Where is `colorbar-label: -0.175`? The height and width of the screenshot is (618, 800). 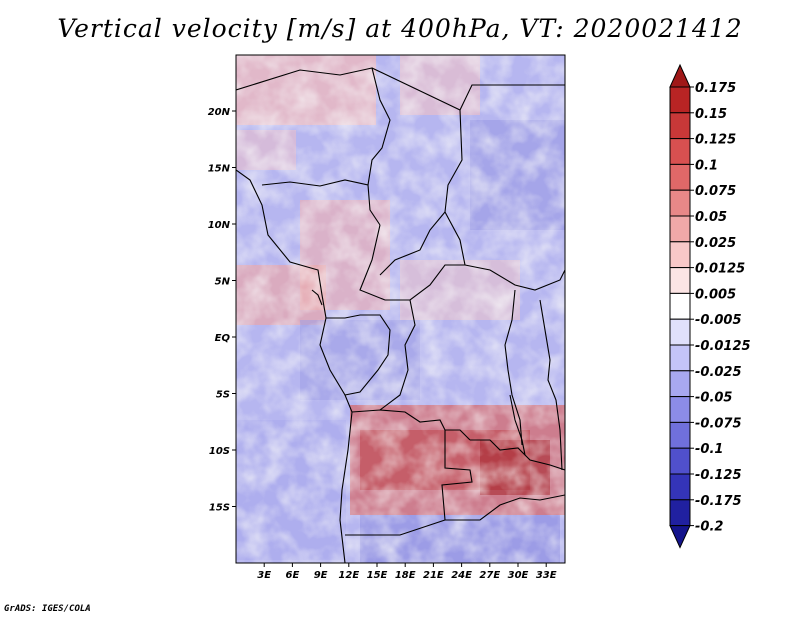 colorbar-label: -0.175 is located at coordinates (718, 501).